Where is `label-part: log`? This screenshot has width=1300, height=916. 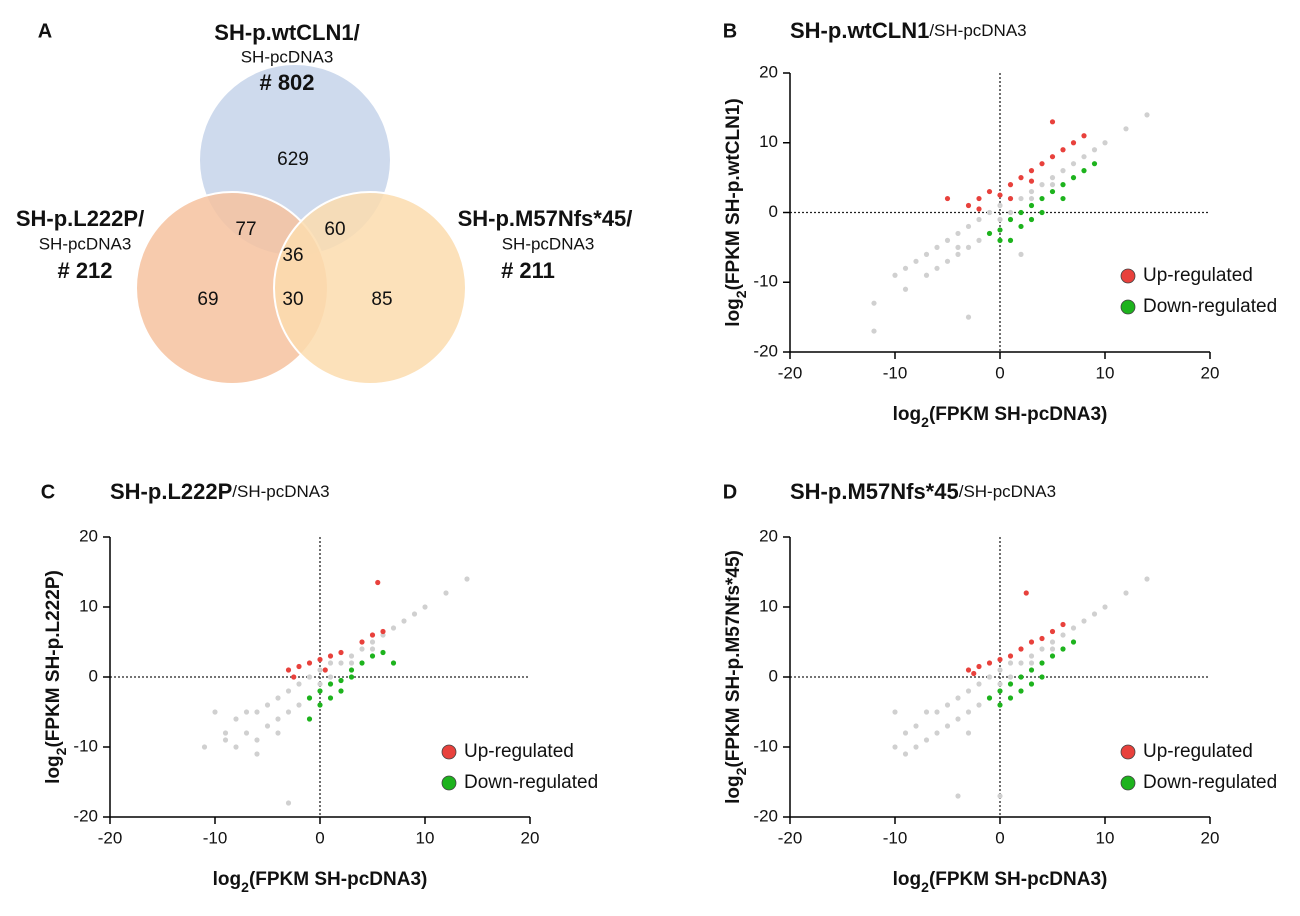
label-part: log is located at coordinates (907, 879).